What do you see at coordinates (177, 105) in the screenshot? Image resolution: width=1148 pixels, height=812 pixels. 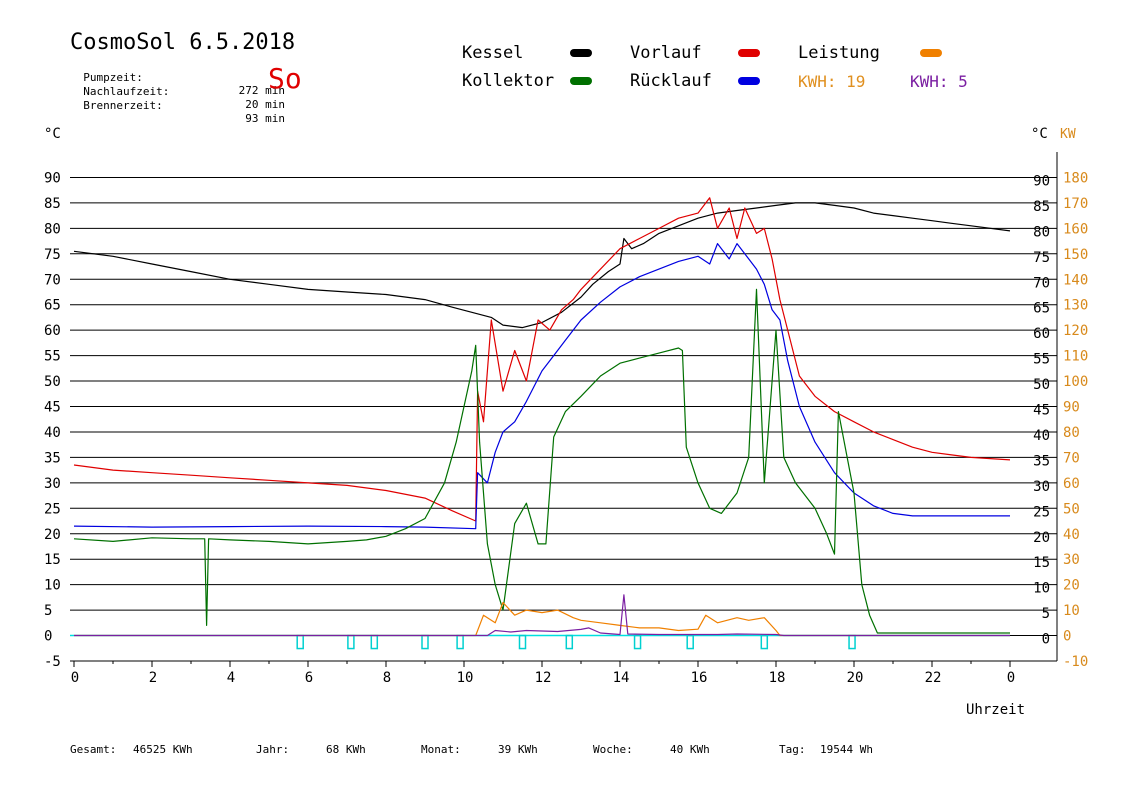 I see `info-brennerzeit: Brennerzeit: 93 min` at bounding box center [177, 105].